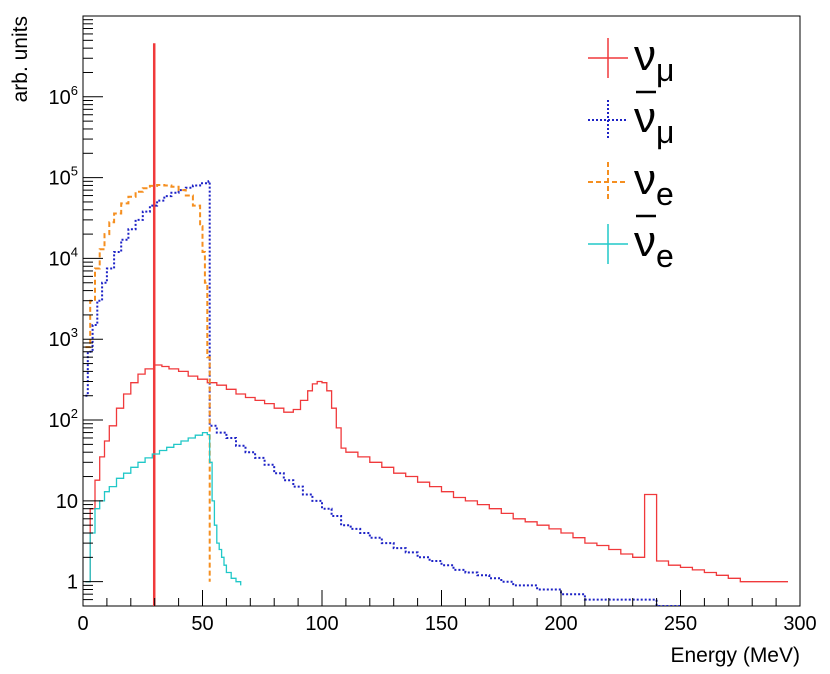 The image size is (830, 674). I want to click on series-line-nuebar, so click(163, 508).